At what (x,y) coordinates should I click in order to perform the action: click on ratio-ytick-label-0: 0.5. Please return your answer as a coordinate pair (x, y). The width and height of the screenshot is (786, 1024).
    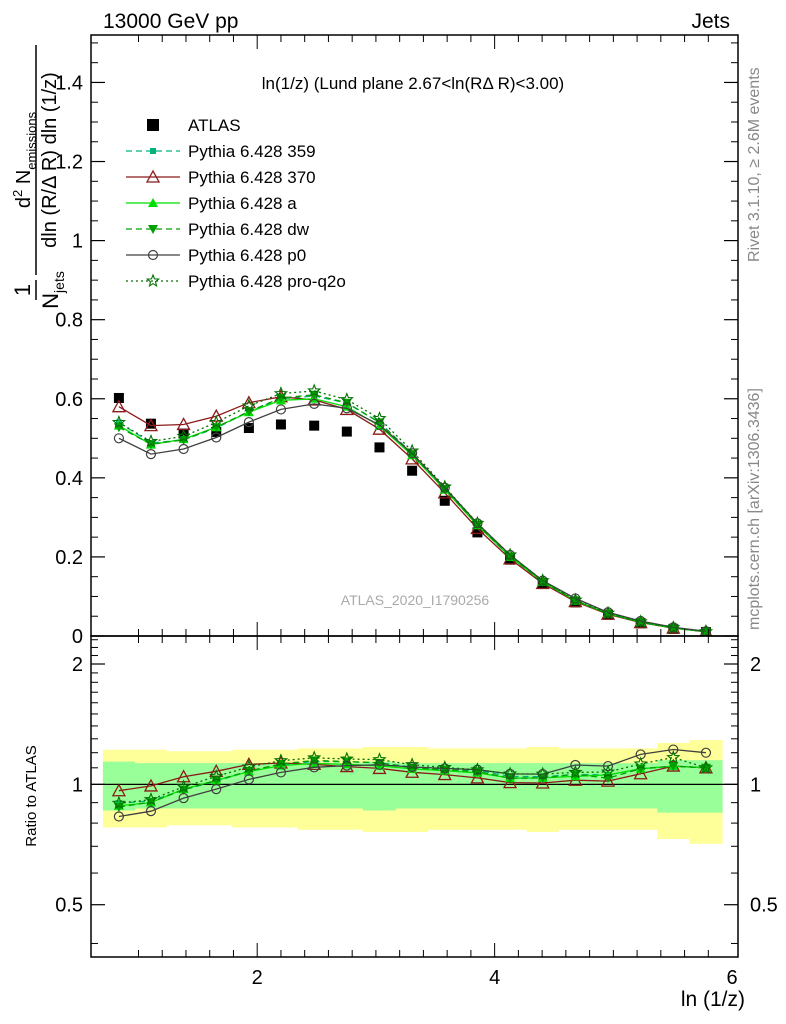
    Looking at the image, I should click on (69, 906).